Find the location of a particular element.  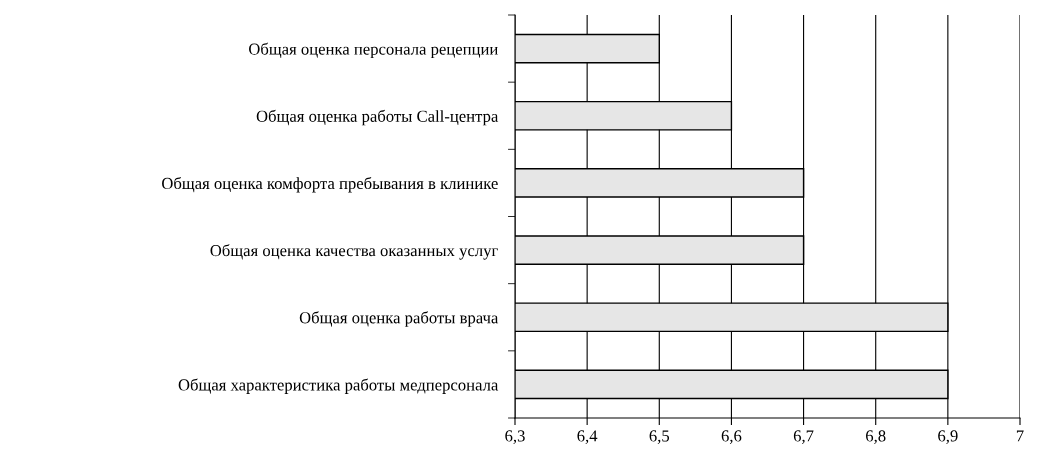

x-tick-label: 7 is located at coordinates (1020, 436).